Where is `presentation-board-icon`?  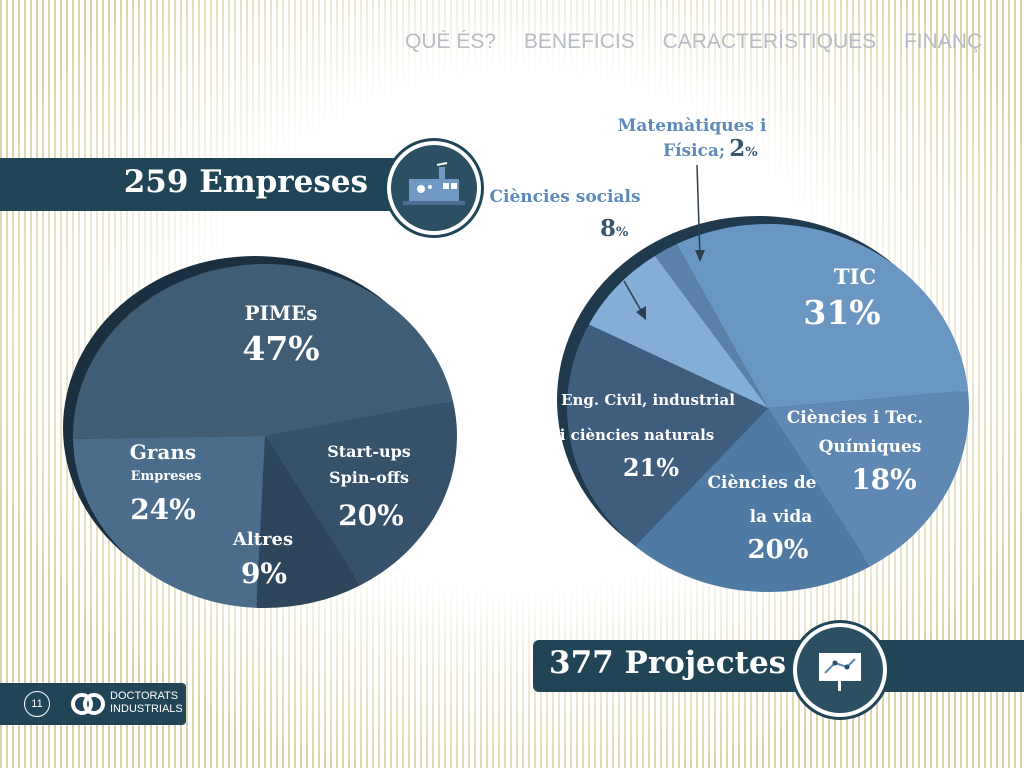
presentation-board-icon is located at coordinates (840, 672).